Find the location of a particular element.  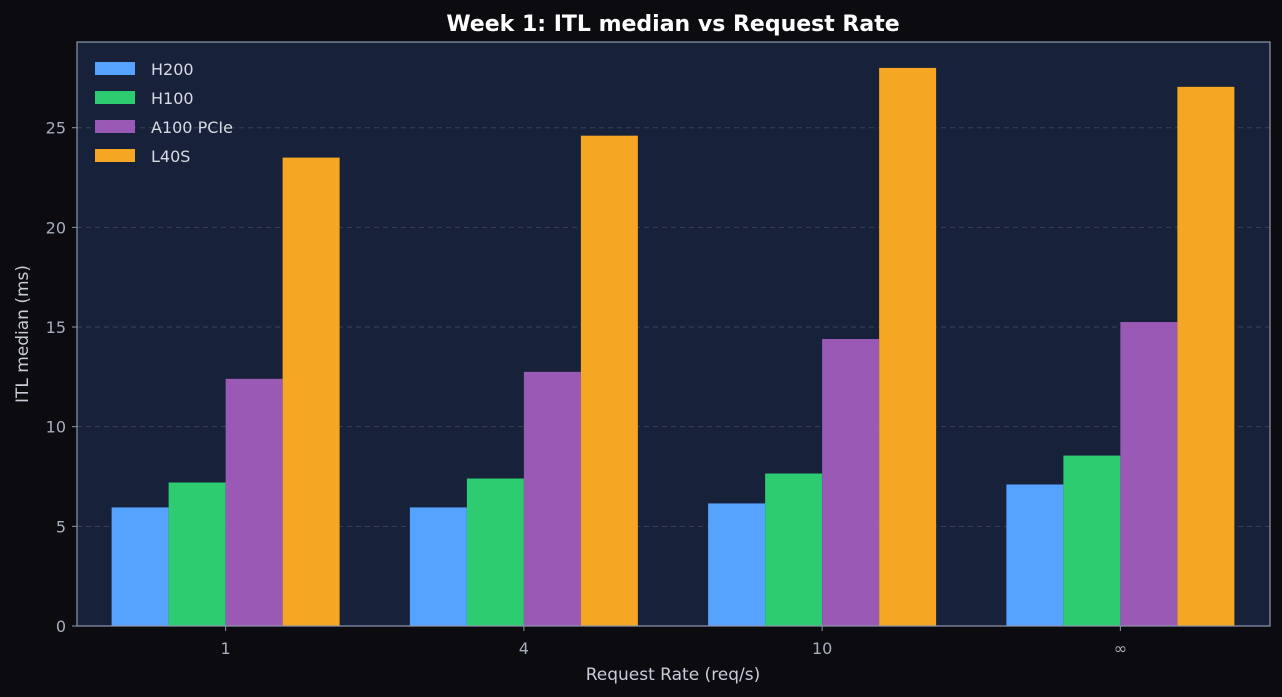

y-axis-ticks: 0 5 10 15 20 25 is located at coordinates (61, 377).